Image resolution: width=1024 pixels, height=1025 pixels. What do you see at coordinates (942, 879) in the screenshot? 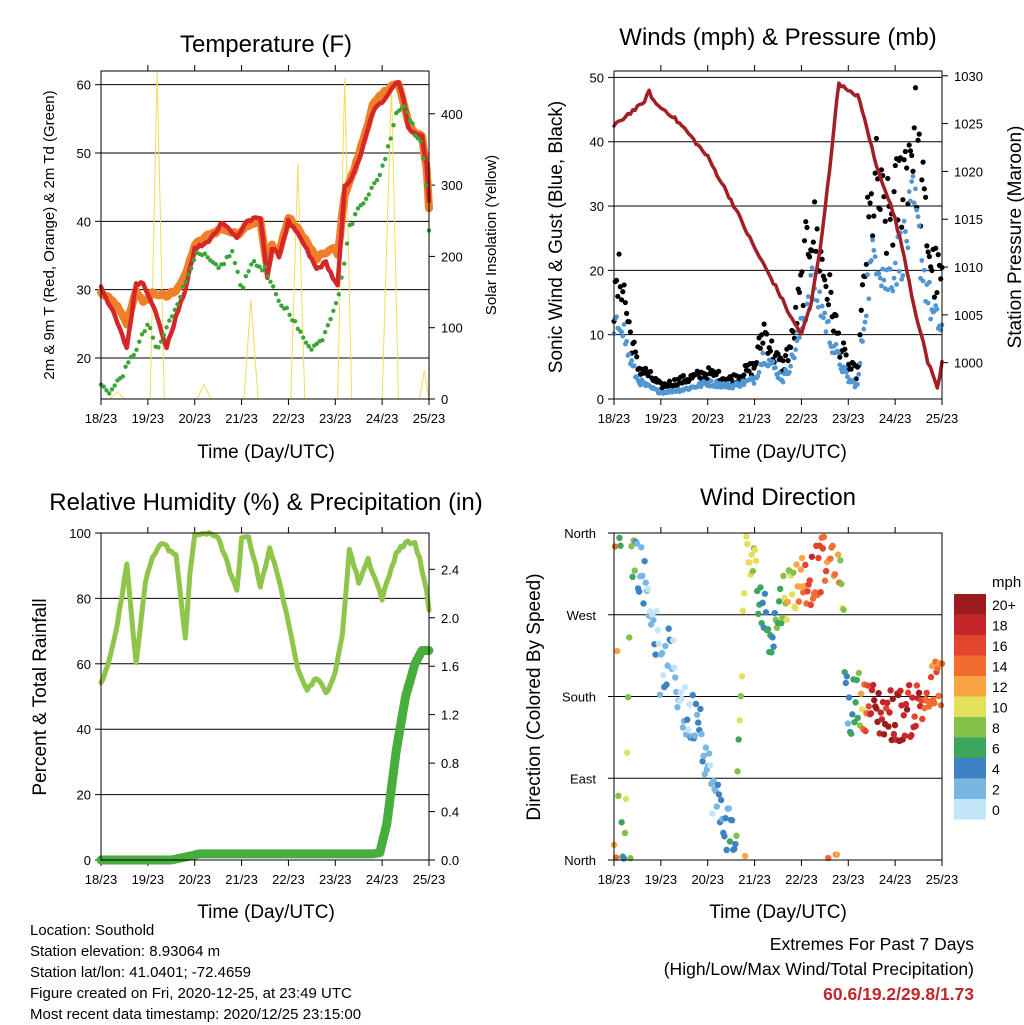
I see `x-tick-label: 25/23` at bounding box center [942, 879].